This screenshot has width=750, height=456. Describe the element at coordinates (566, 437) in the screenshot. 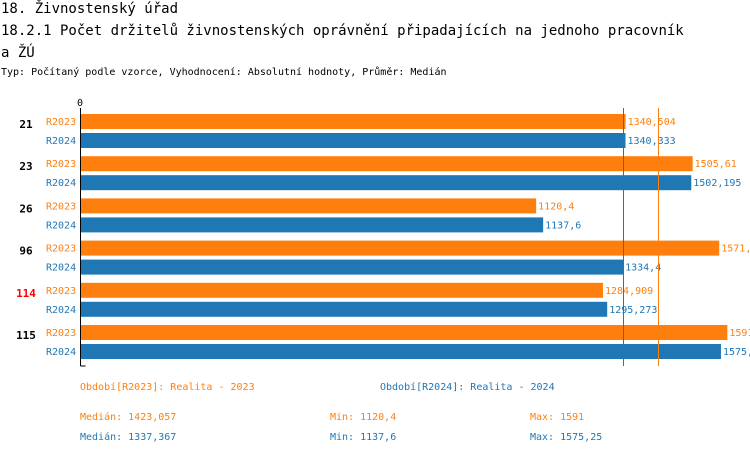

I see `max-r2024: Max: 1575,25` at that location.